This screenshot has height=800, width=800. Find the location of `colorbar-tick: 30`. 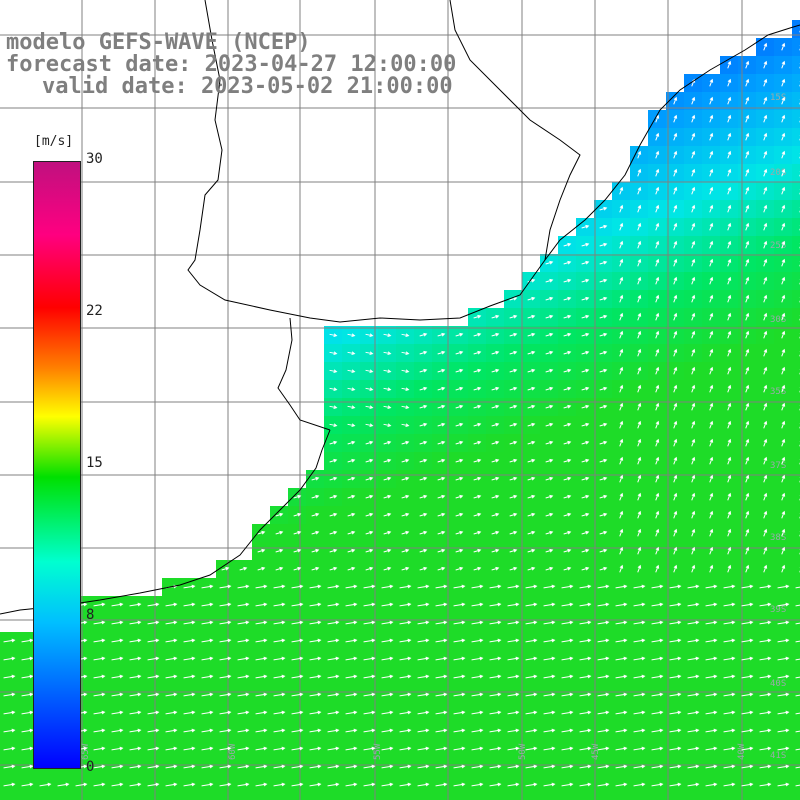

colorbar-tick: 30 is located at coordinates (94, 159).